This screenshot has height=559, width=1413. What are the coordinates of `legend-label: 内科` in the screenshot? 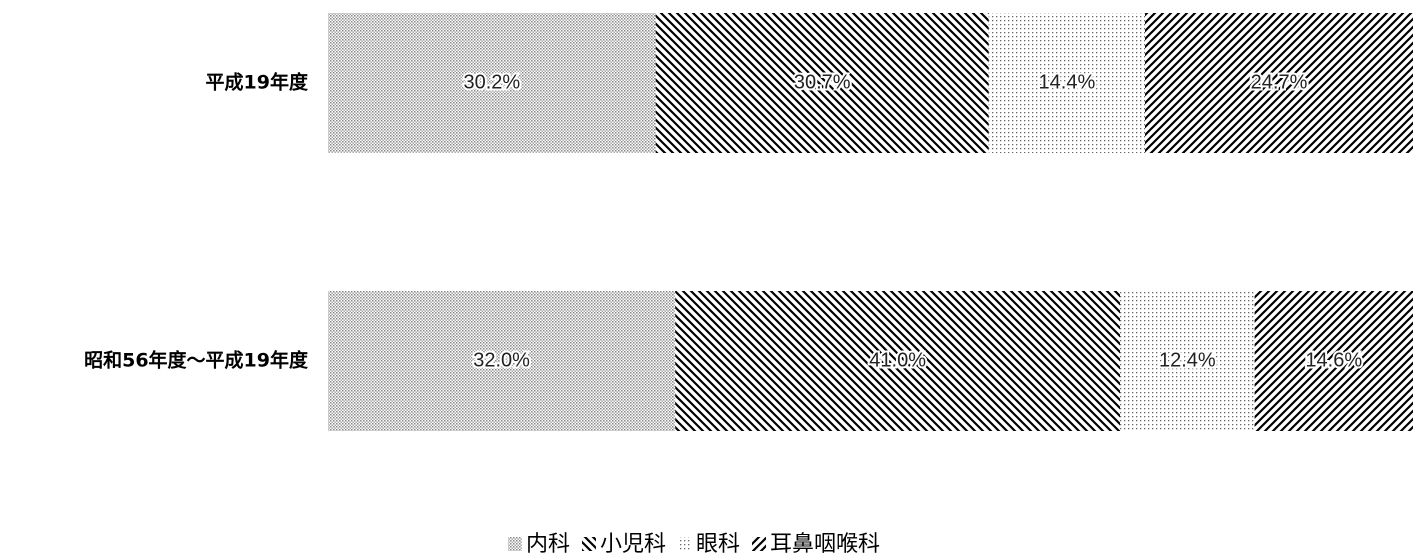 It's located at (548, 544).